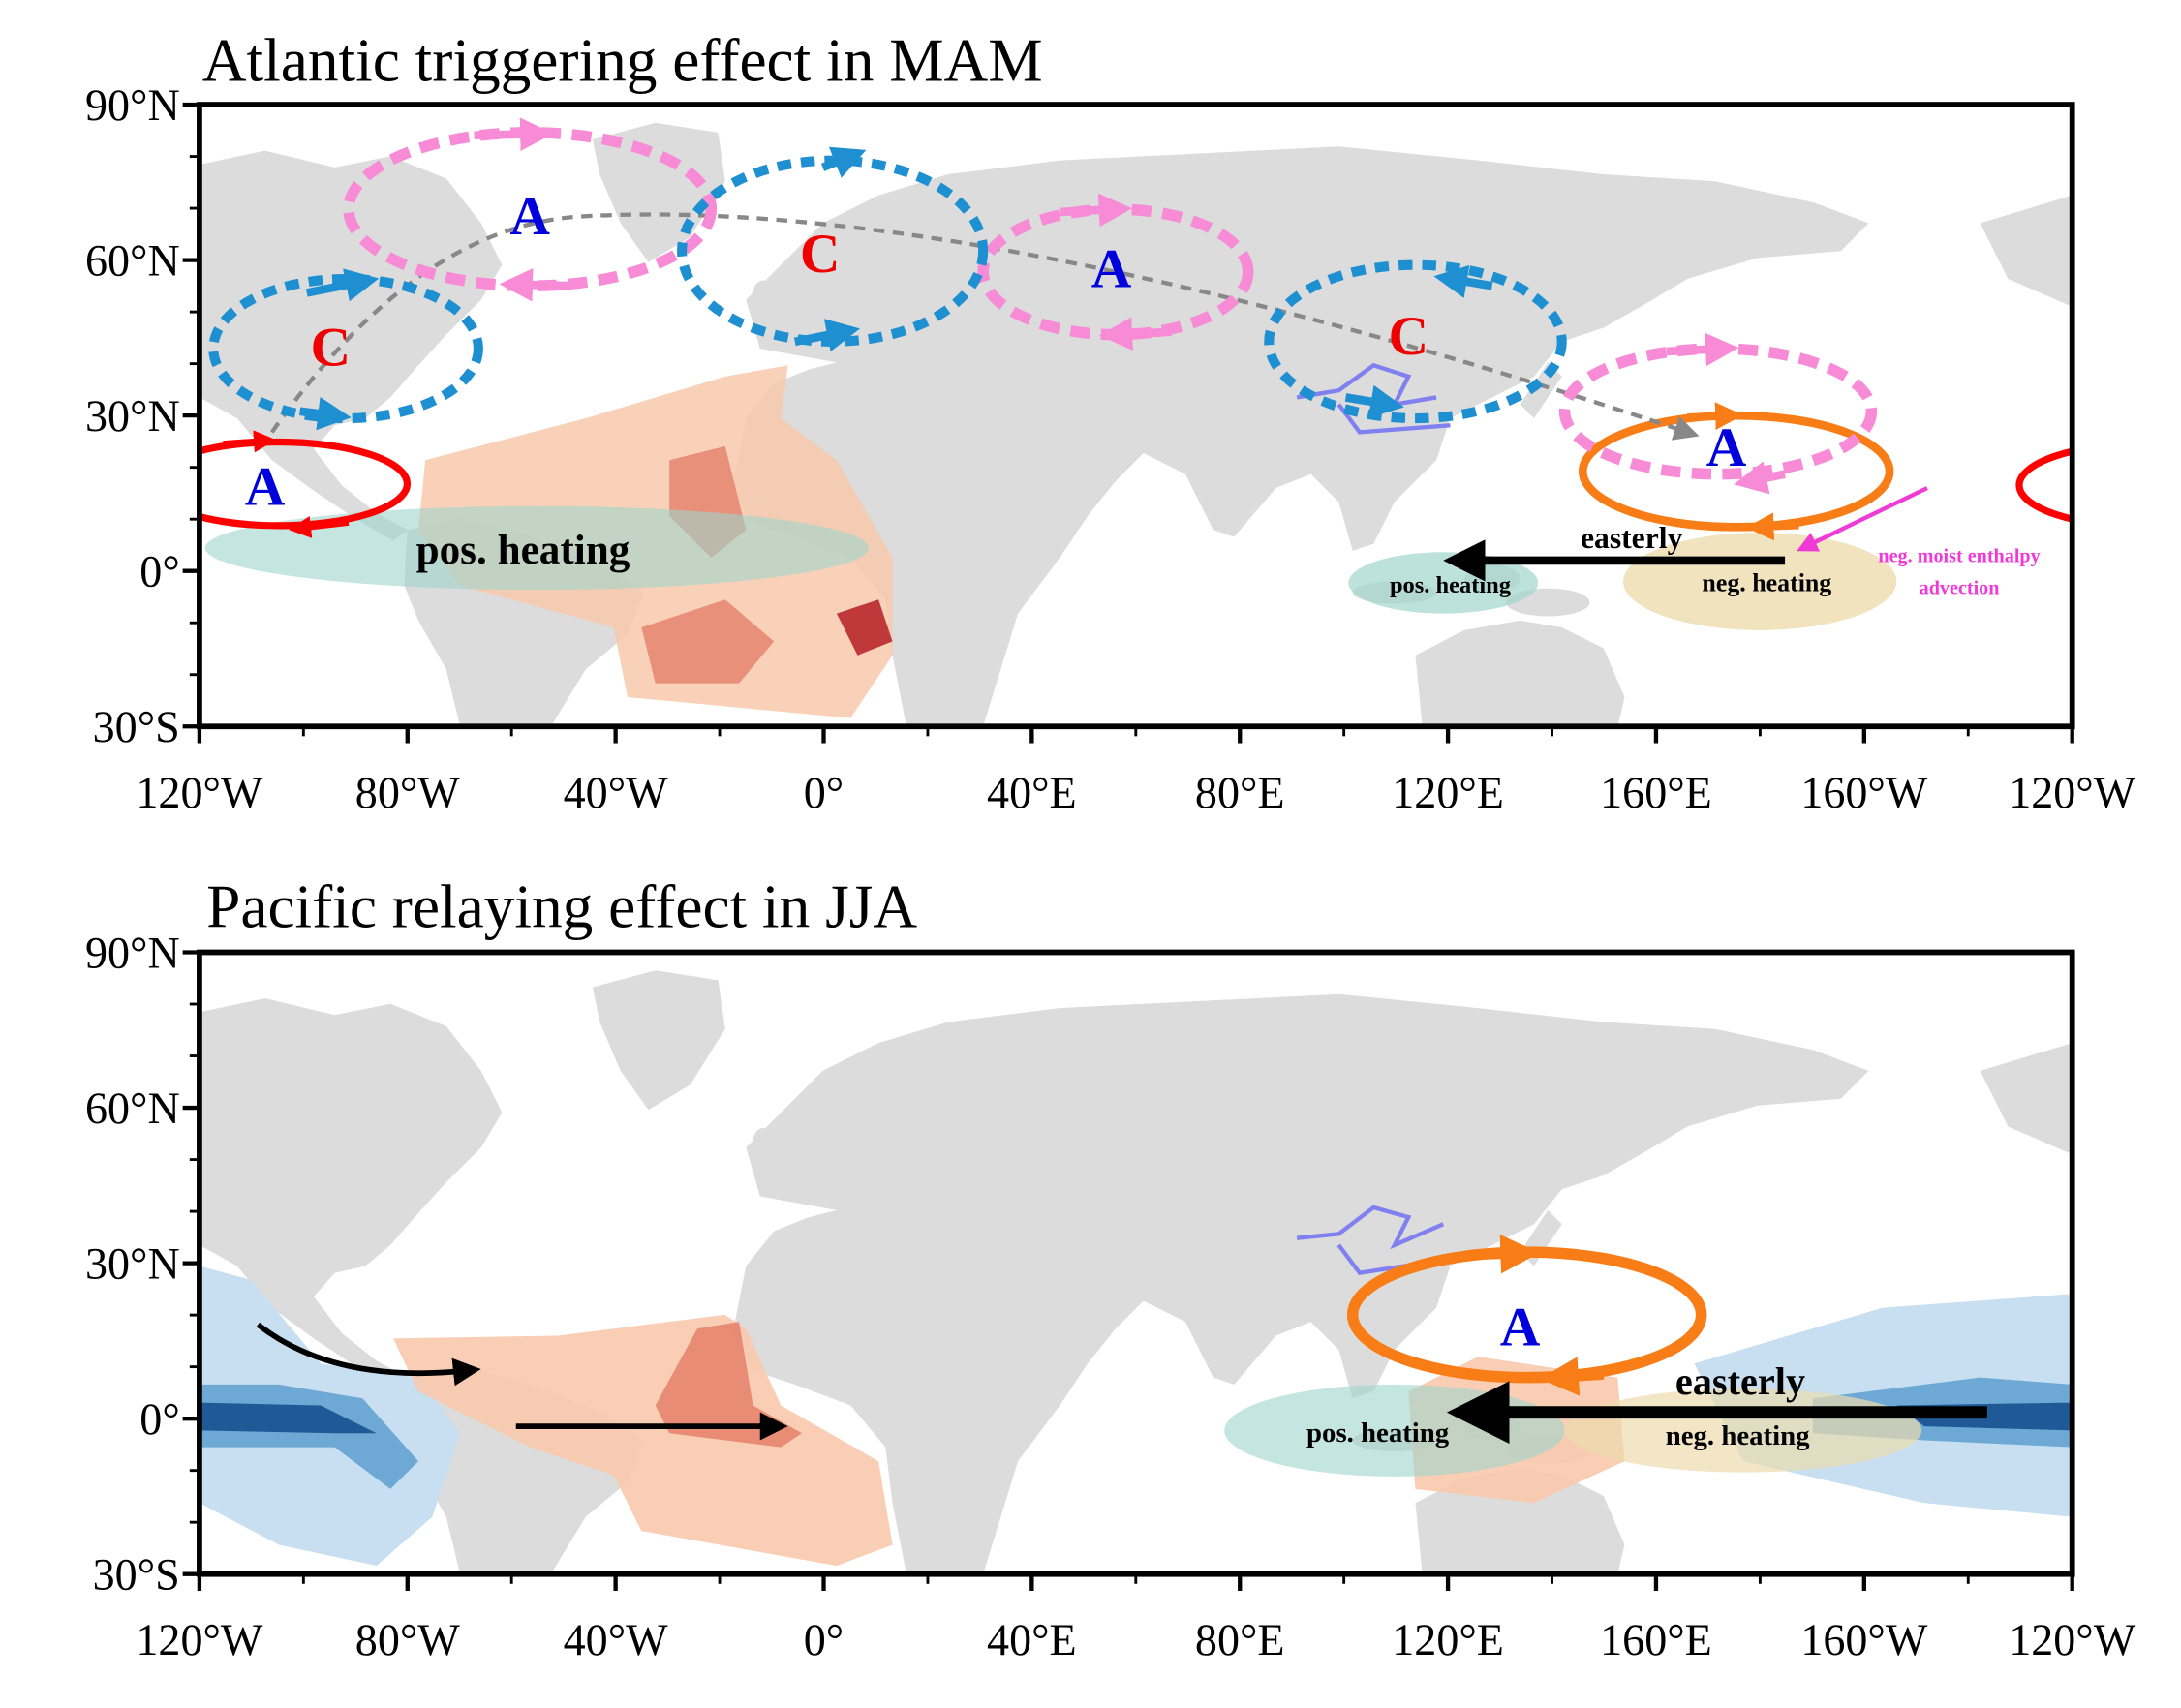 Image resolution: width=2181 pixels, height=1708 pixels. Describe the element at coordinates (1959, 555) in the screenshot. I see `label: neg. moist enthalpy` at that location.